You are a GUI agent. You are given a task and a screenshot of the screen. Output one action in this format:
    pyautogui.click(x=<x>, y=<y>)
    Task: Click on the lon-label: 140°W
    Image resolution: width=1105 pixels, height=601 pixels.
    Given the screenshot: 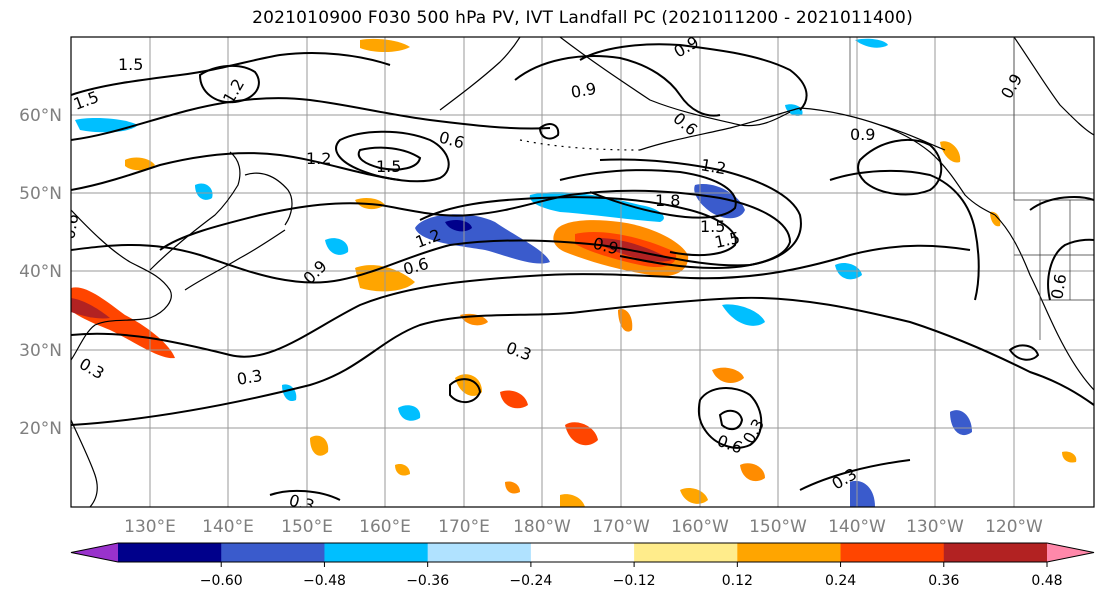 What is the action you would take?
    pyautogui.click(x=857, y=527)
    